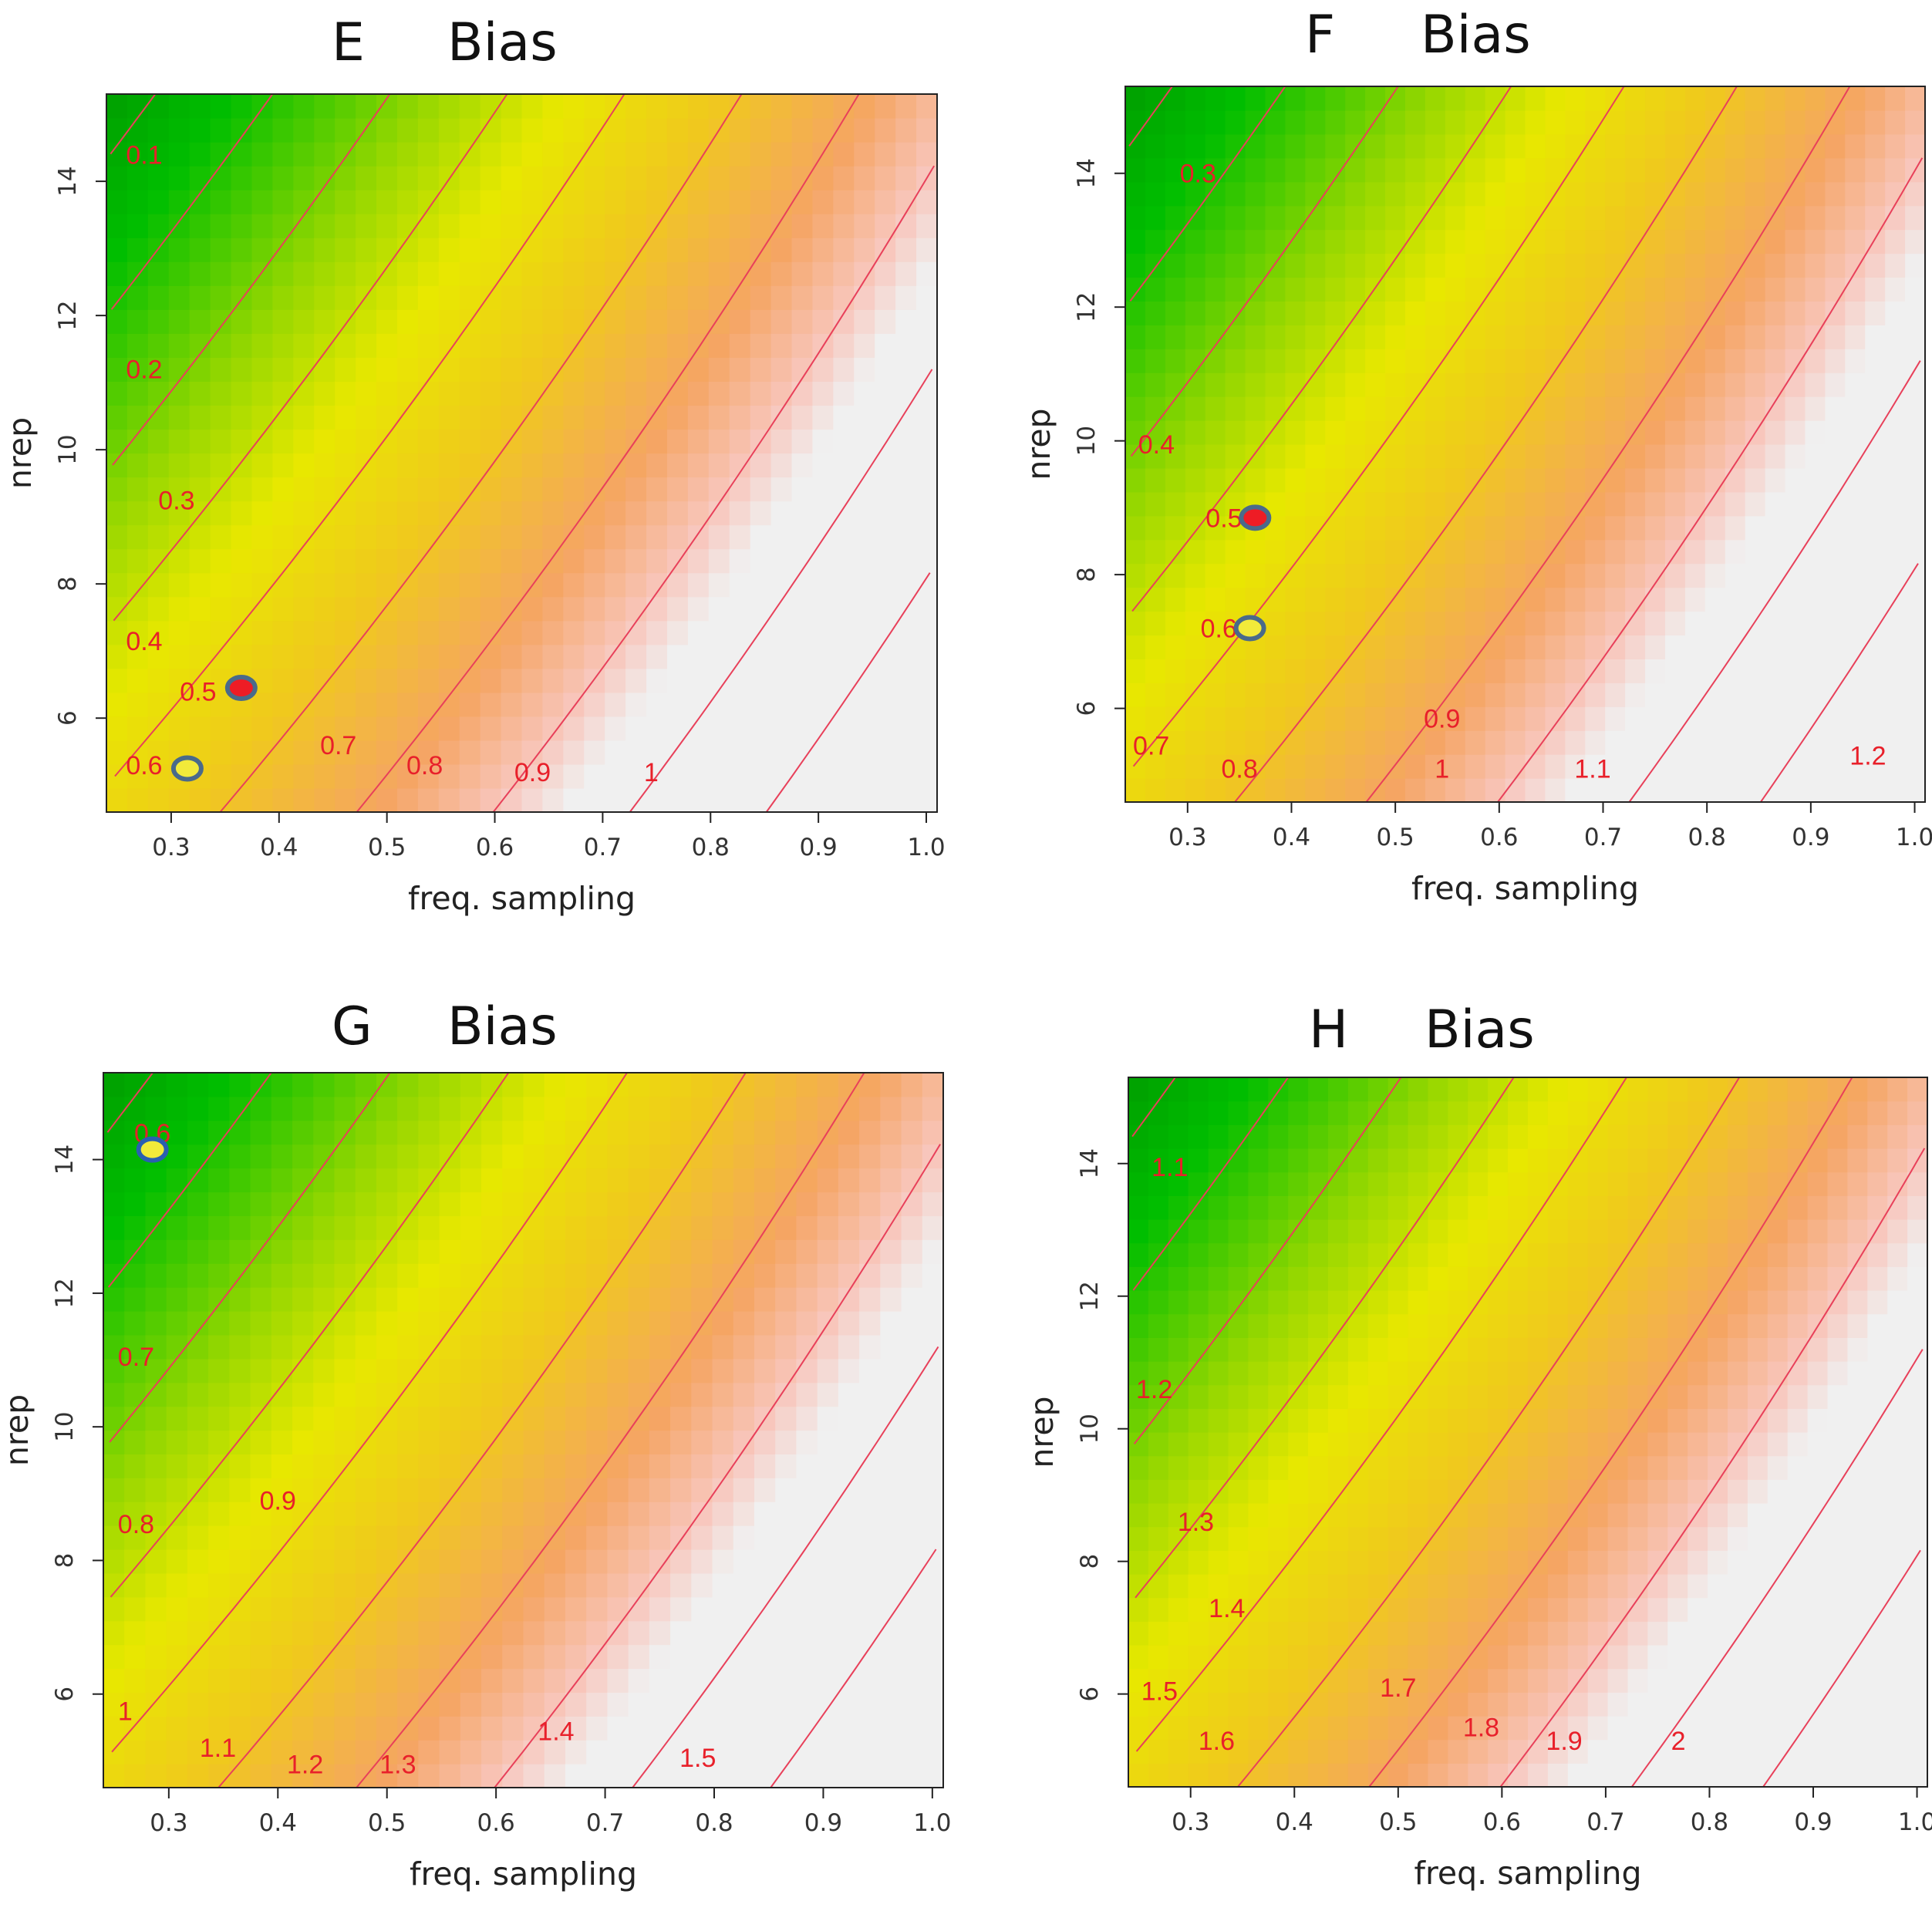 The height and width of the screenshot is (1911, 1932). What do you see at coordinates (1252, 573) in the screenshot?
I see `markers` at bounding box center [1252, 573].